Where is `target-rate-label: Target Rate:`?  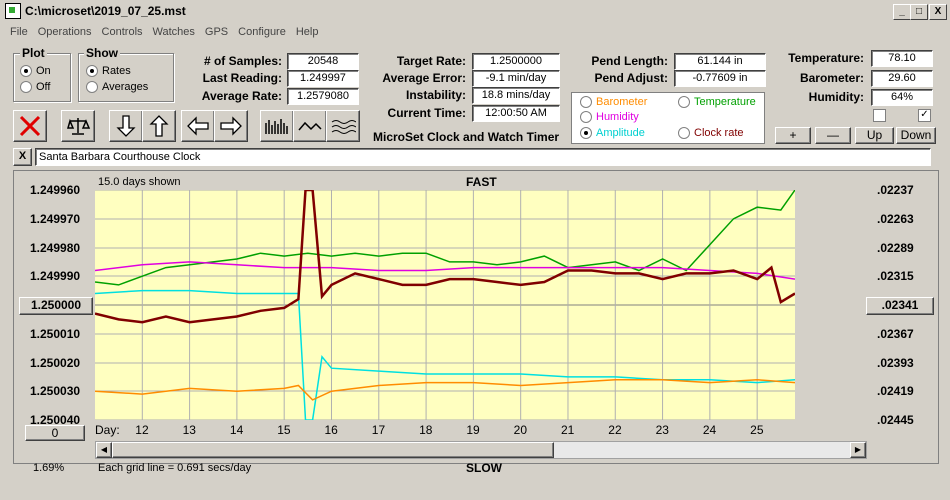 target-rate-label: Target Rate: is located at coordinates (431, 61).